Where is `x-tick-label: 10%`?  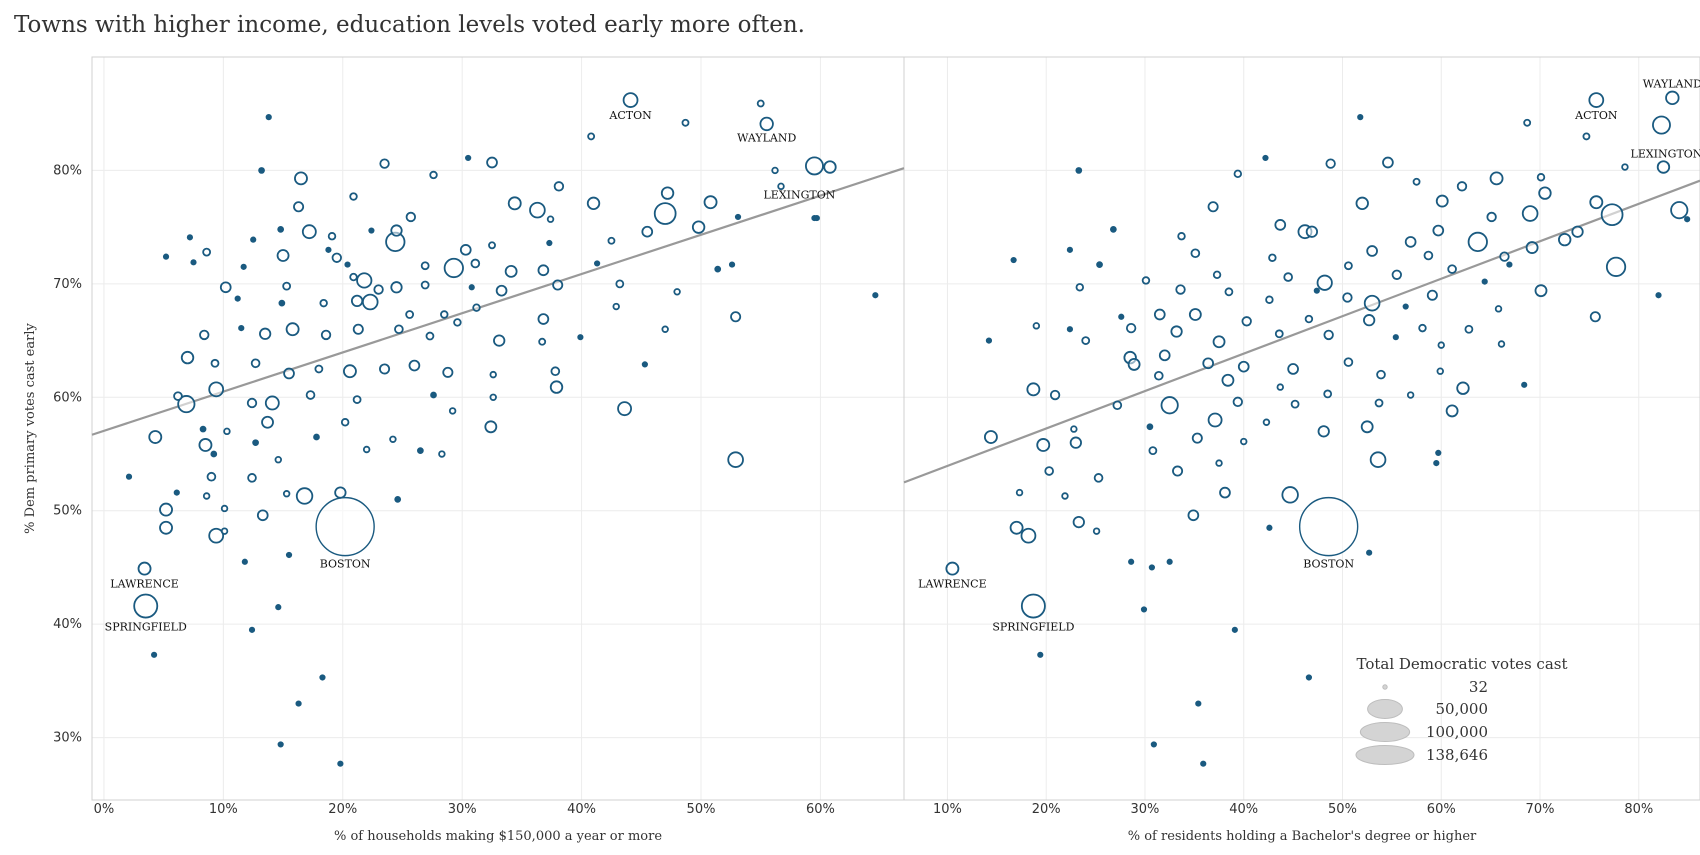
x-tick-label: 10% is located at coordinates (223, 809).